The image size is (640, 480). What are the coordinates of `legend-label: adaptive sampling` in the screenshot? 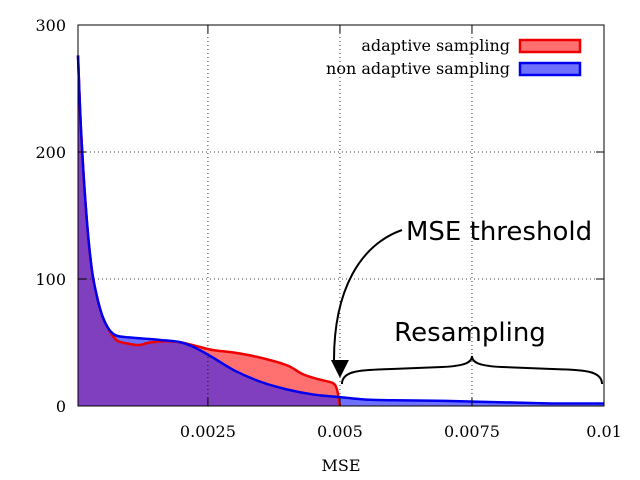 It's located at (435, 45).